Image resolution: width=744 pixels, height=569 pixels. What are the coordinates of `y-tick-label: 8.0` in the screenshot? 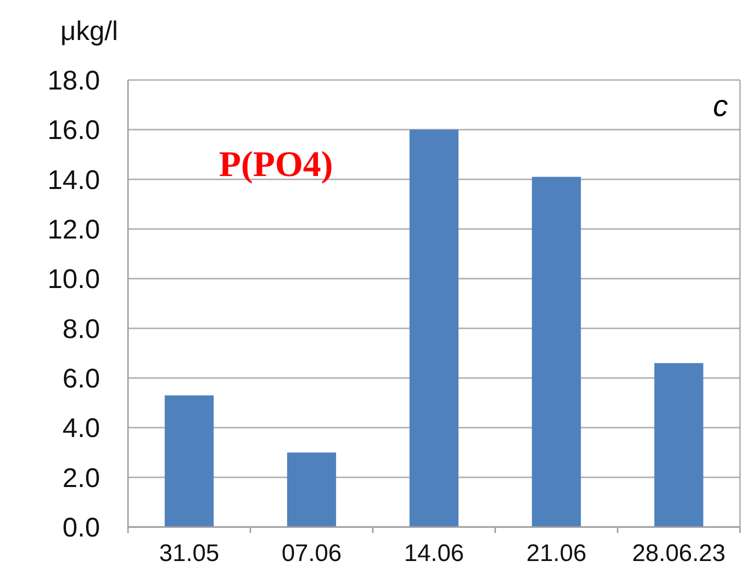 It's located at (81, 329).